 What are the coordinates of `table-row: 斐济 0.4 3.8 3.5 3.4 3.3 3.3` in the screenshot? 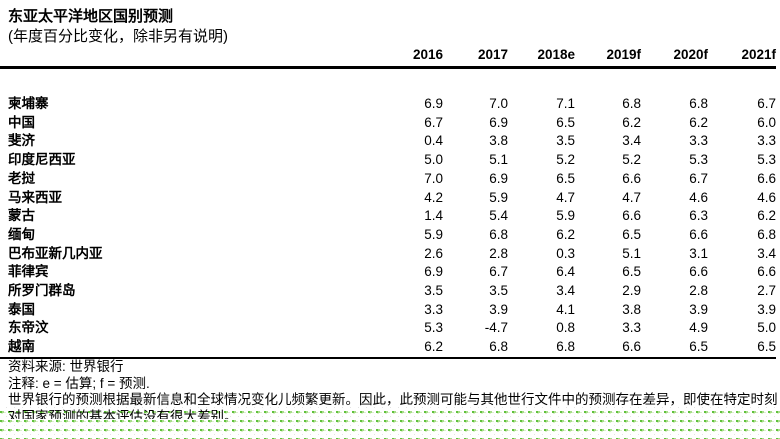 It's located at (388, 141).